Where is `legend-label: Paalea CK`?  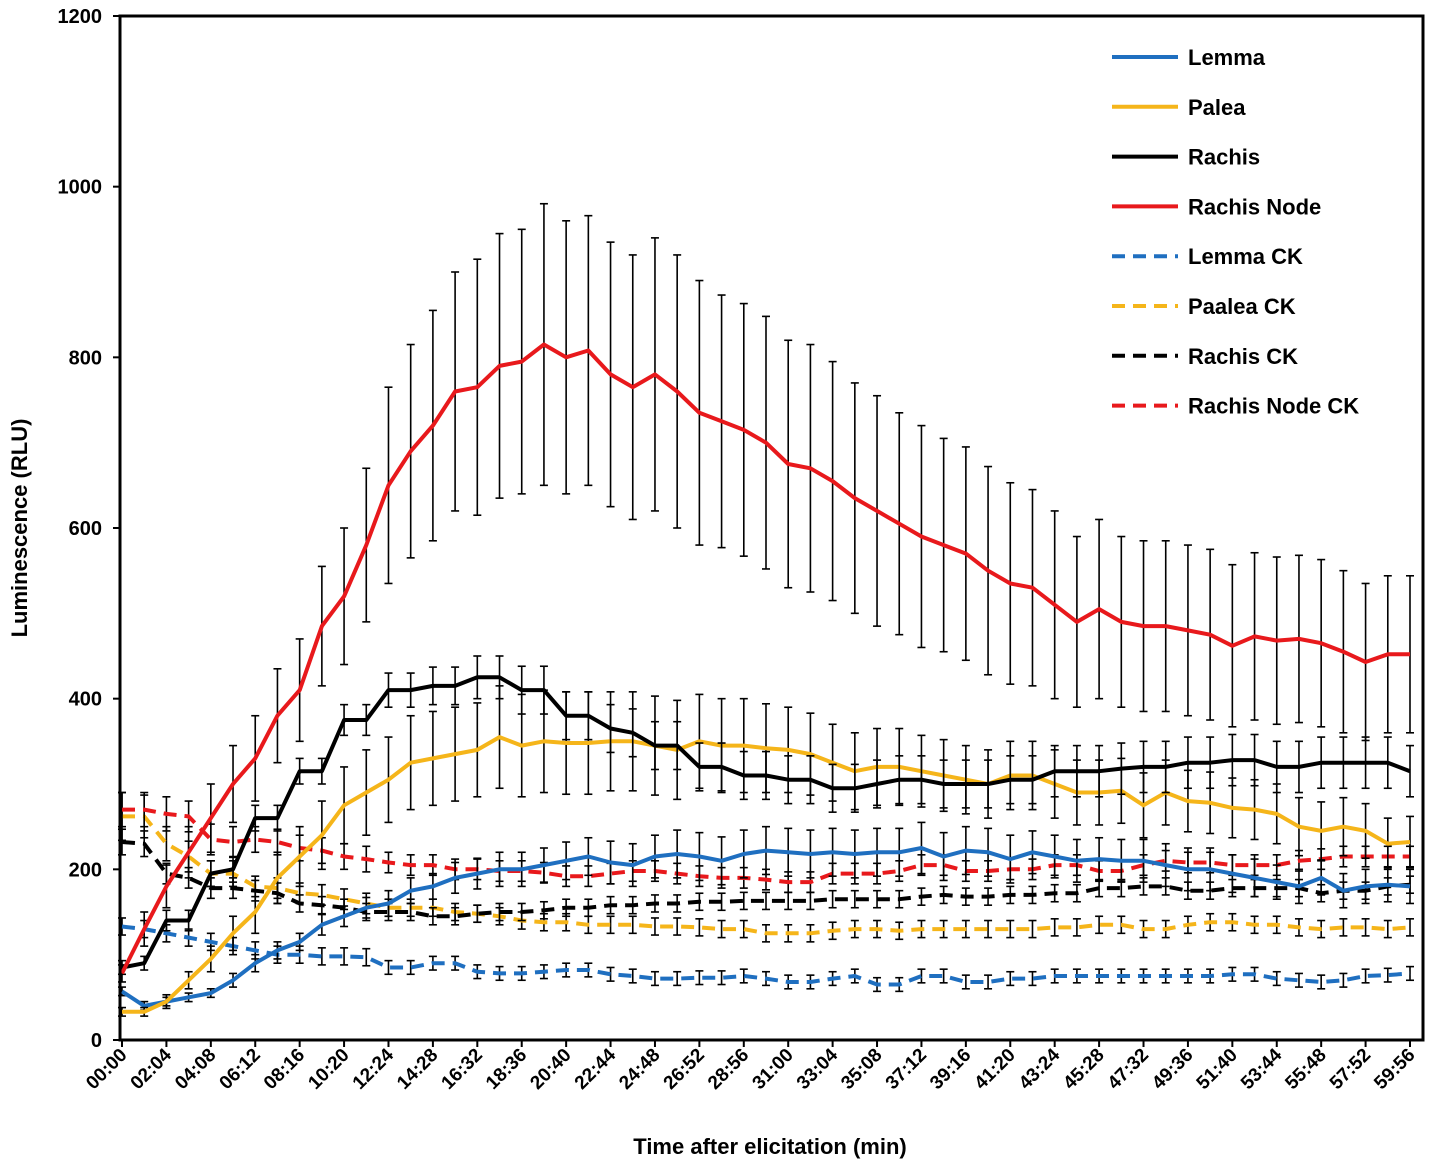
legend-label: Paalea CK is located at coordinates (1242, 306).